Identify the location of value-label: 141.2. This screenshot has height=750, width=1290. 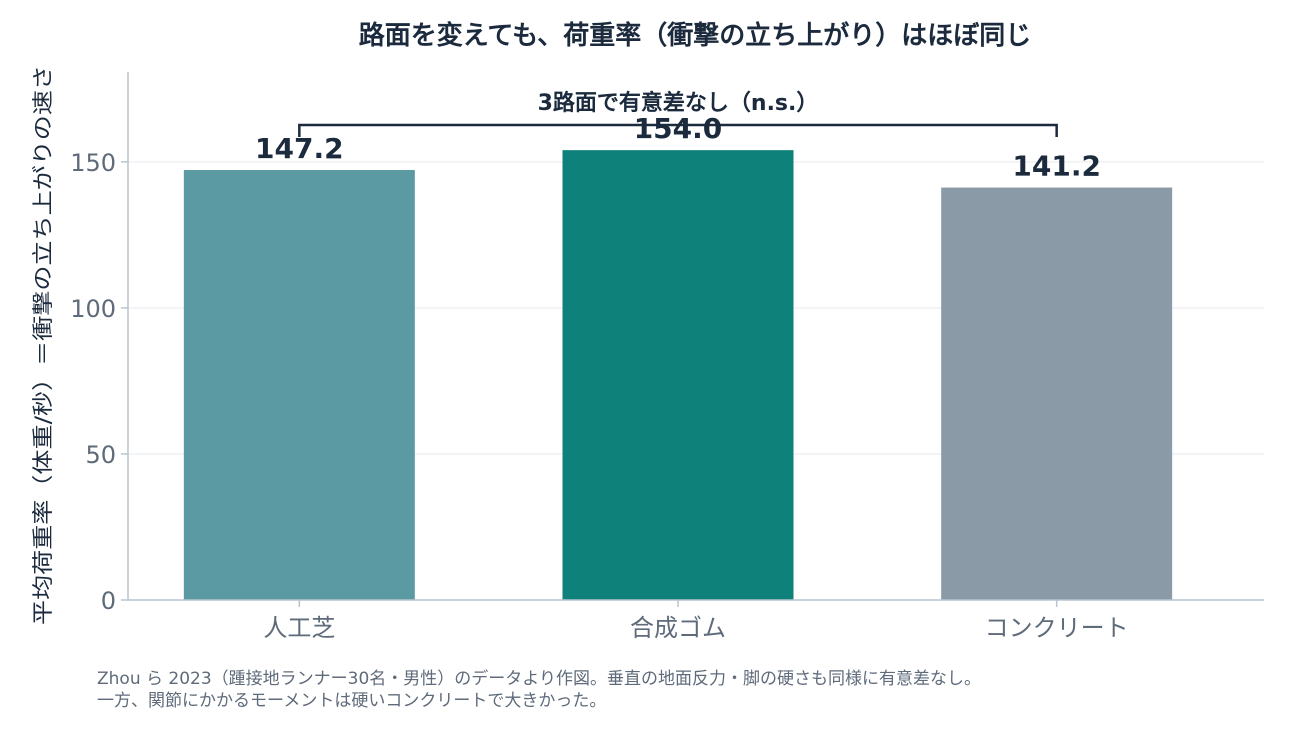
(1056, 166).